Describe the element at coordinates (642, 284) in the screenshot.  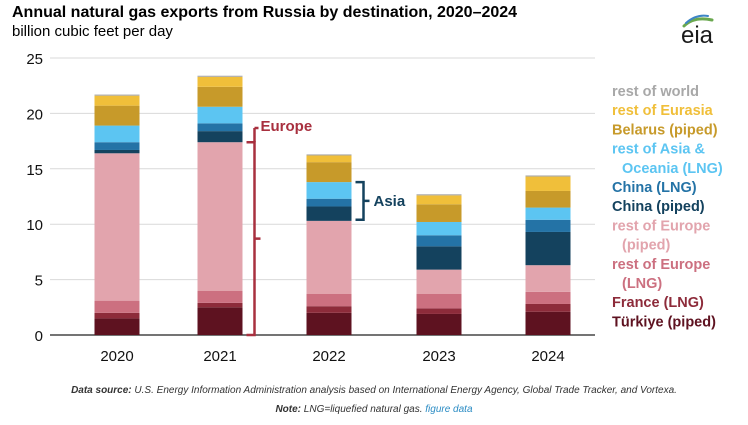
I see `legend-entry: (LNG)` at that location.